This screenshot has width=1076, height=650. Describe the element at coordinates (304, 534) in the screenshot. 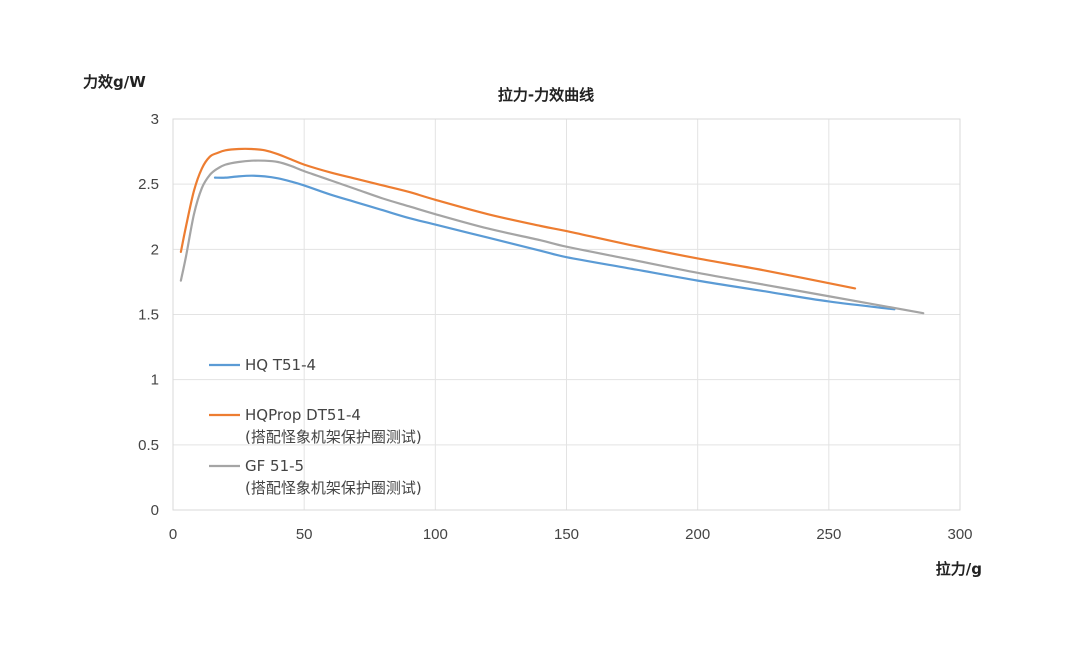

I see `x-tick-label: 50` at that location.